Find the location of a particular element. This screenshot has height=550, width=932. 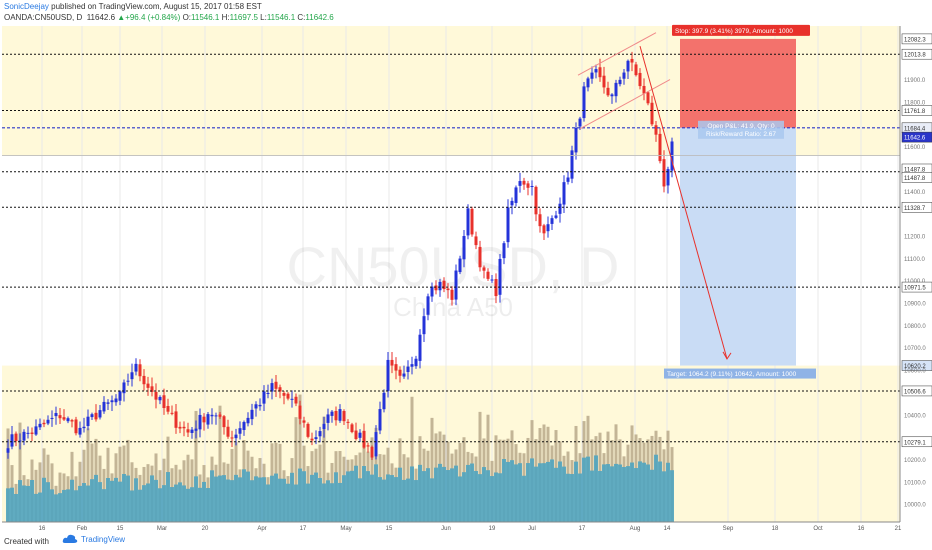

y-tick-label: 12082.3 is located at coordinates (915, 40).